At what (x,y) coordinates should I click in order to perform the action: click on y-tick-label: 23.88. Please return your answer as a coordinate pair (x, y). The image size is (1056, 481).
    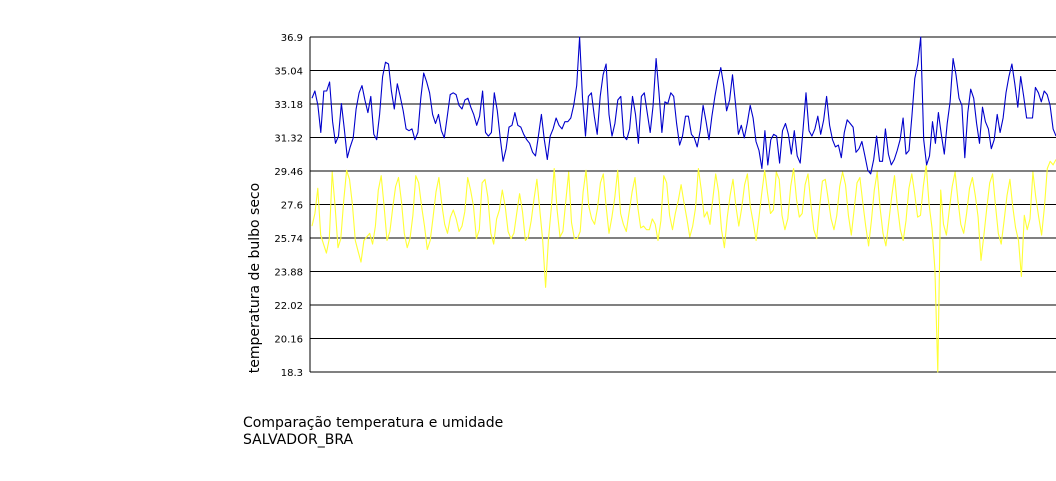
    Looking at the image, I should click on (288, 273).